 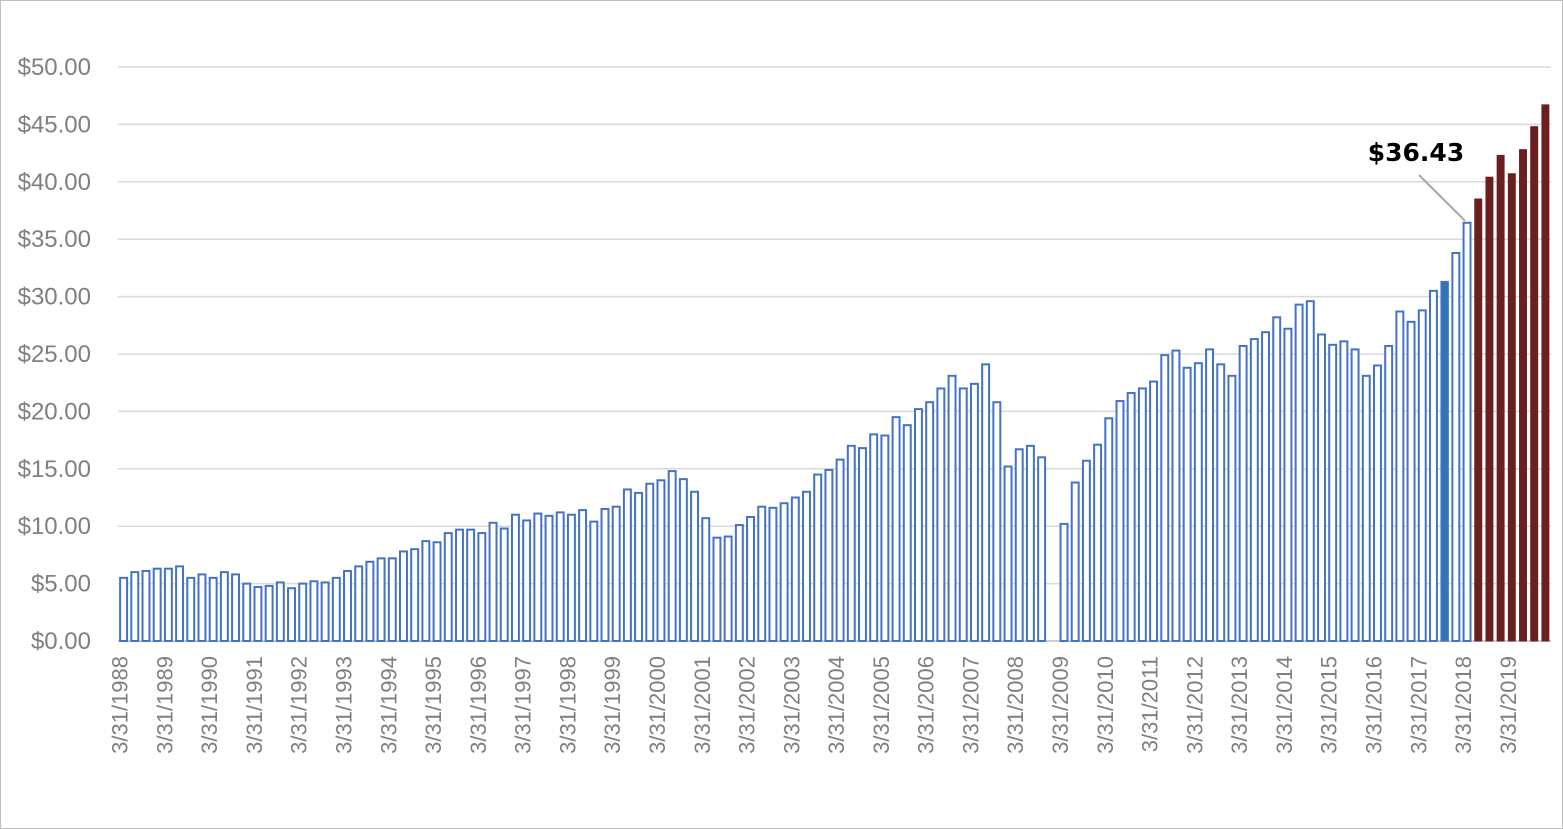 I want to click on x-tick-label: 3/31/1988, so click(x=120, y=705).